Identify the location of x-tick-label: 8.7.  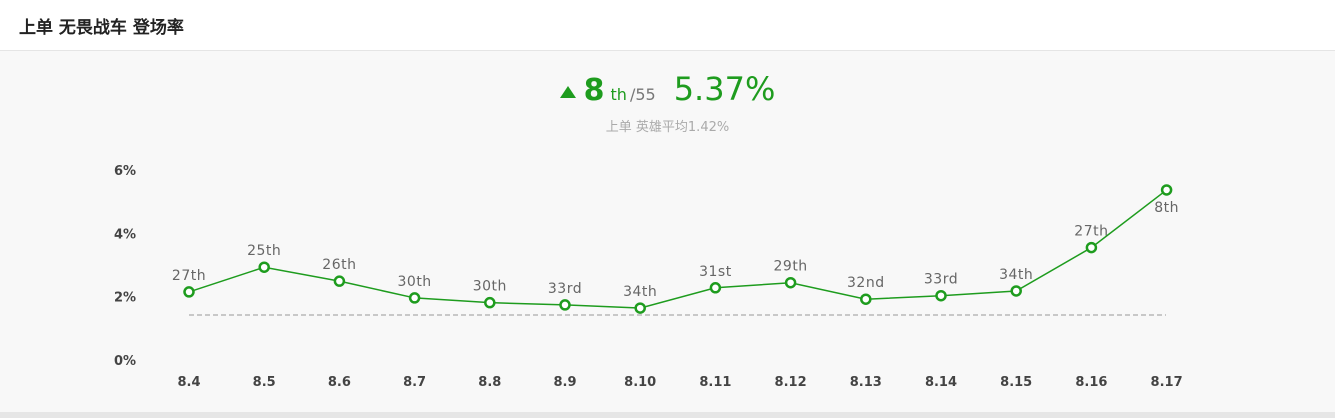
(414, 382).